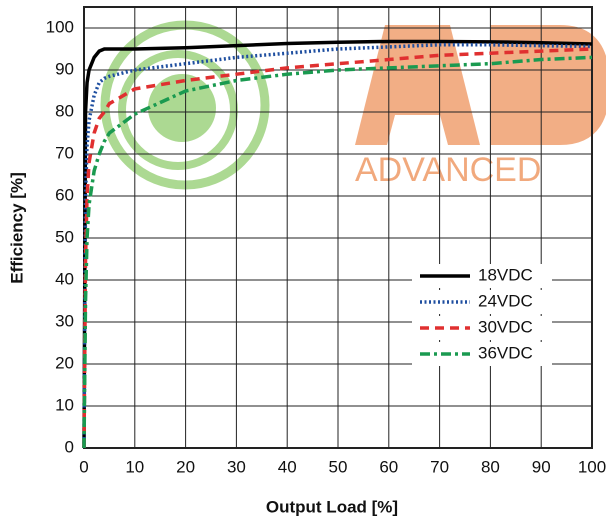  I want to click on y-tick-label: 80, so click(64, 110).